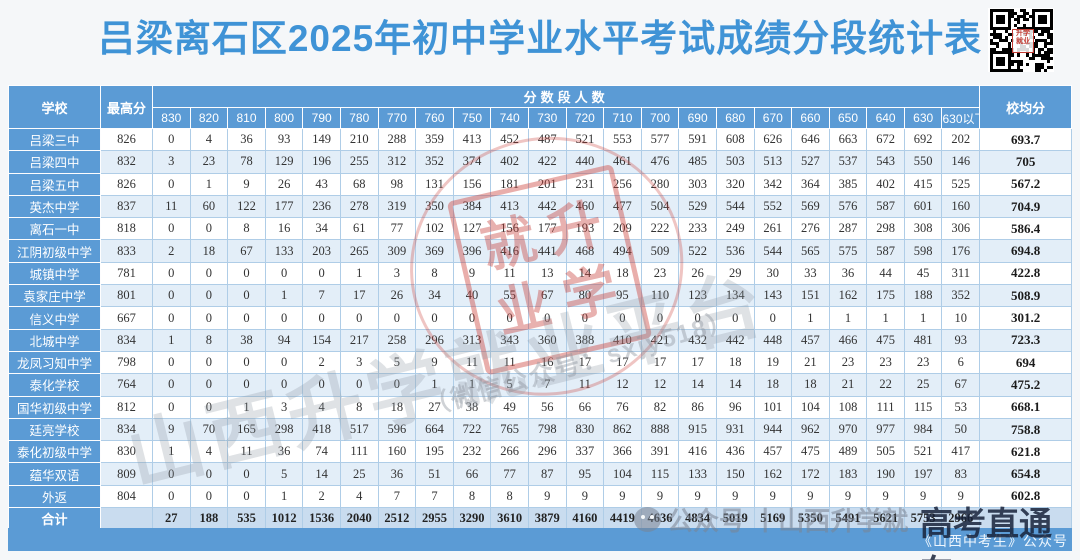 The width and height of the screenshot is (1080, 560). I want to click on count-cell: 364, so click(810, 184).